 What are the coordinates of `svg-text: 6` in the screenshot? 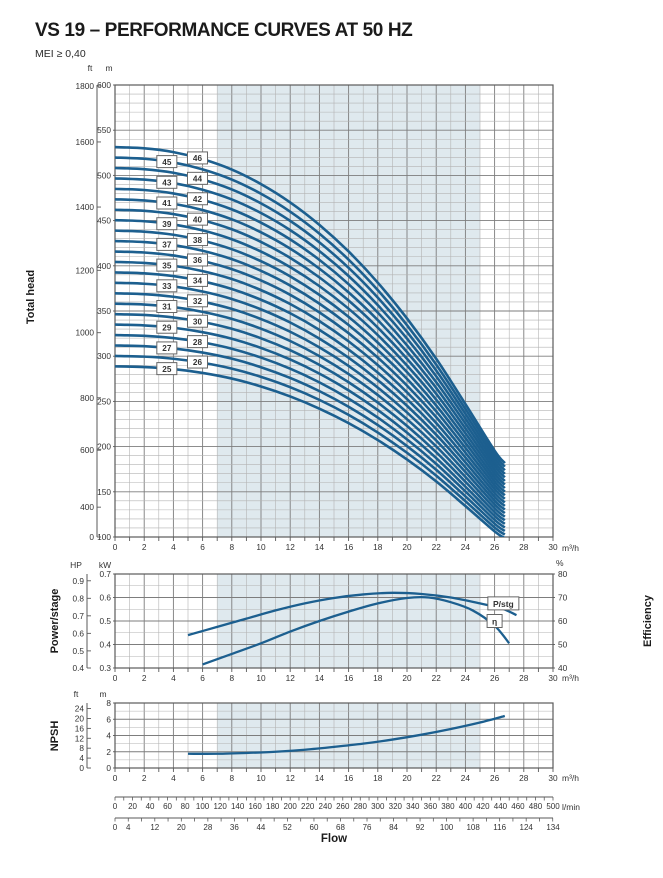 It's located at (202, 678).